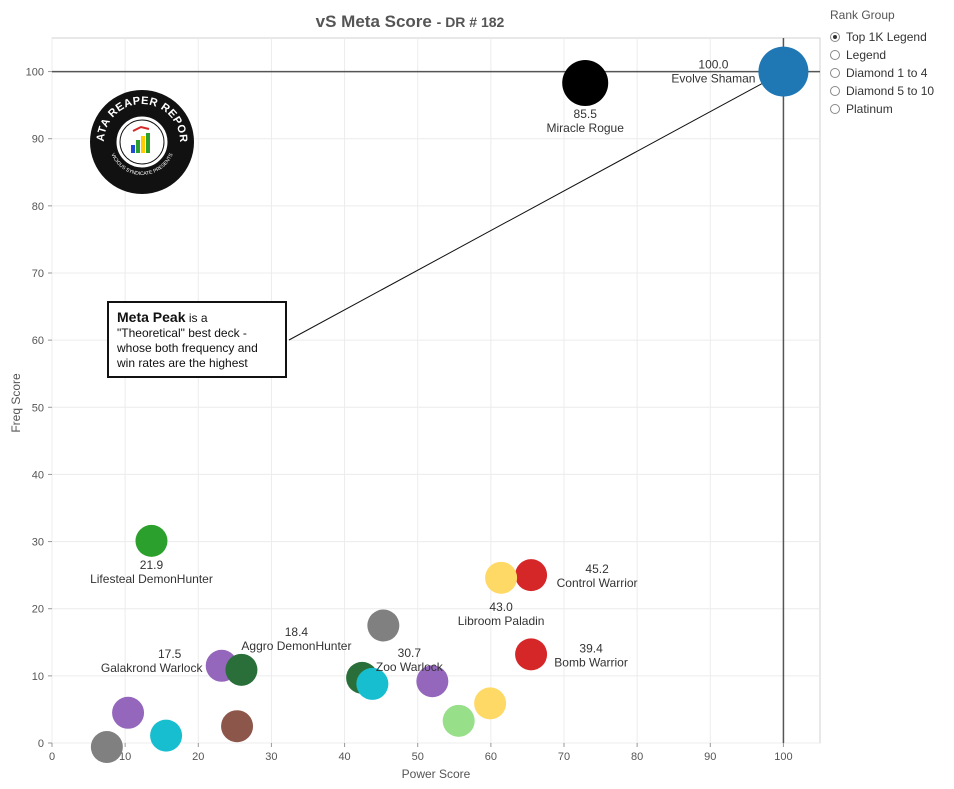 The height and width of the screenshot is (789, 954). Describe the element at coordinates (38, 543) in the screenshot. I see `y-tick-label: 30` at that location.